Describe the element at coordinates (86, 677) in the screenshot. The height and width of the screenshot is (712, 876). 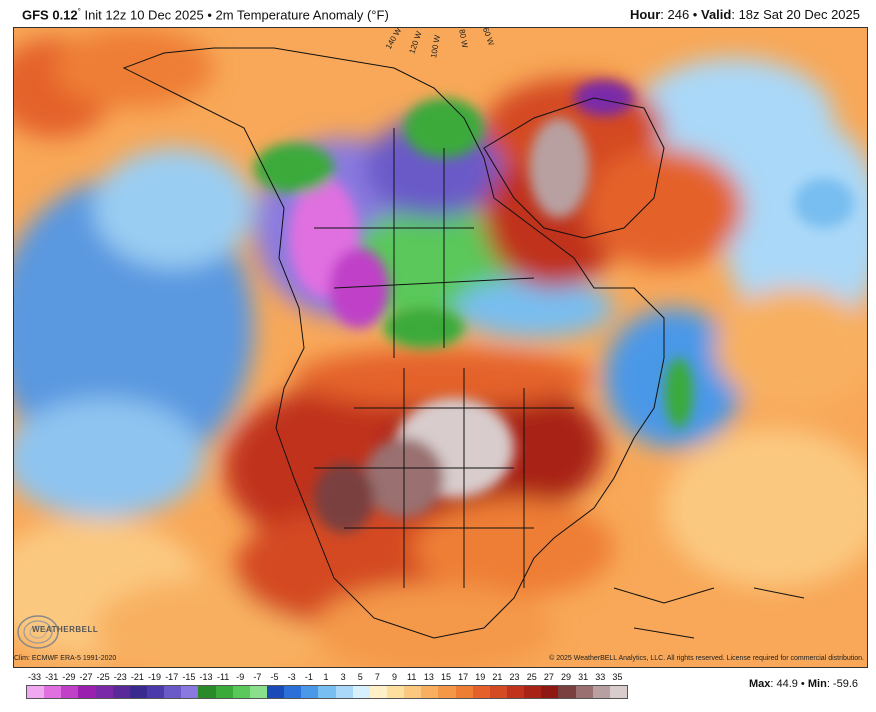
I see `legend-tick: -27` at that location.